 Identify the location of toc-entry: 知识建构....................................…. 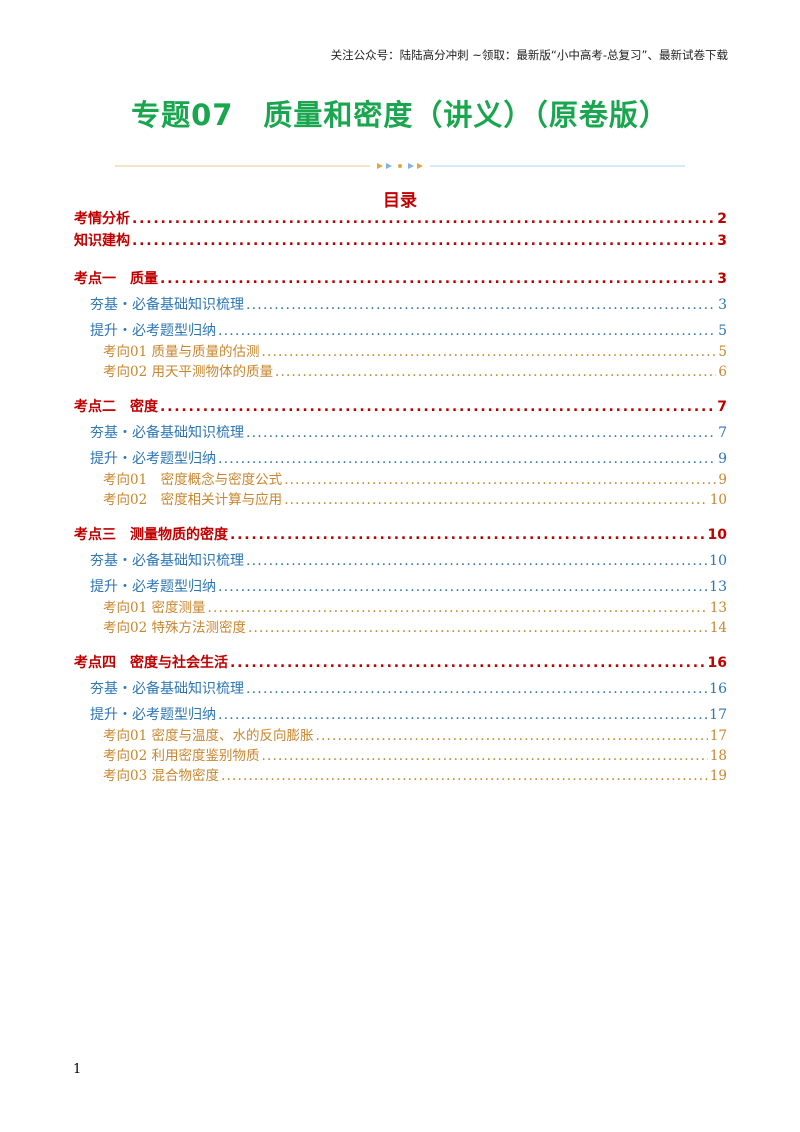
(400, 240).